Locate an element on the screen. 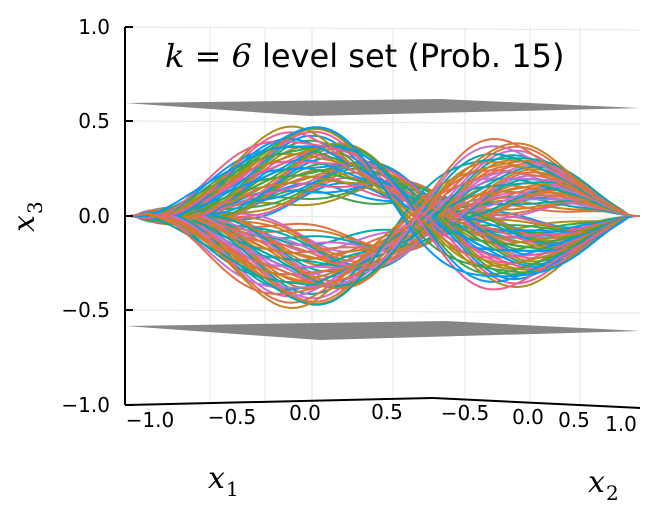 Image resolution: width=650 pixels, height=507 pixels. x3-tick-label: 1.0 is located at coordinates (94, 27).